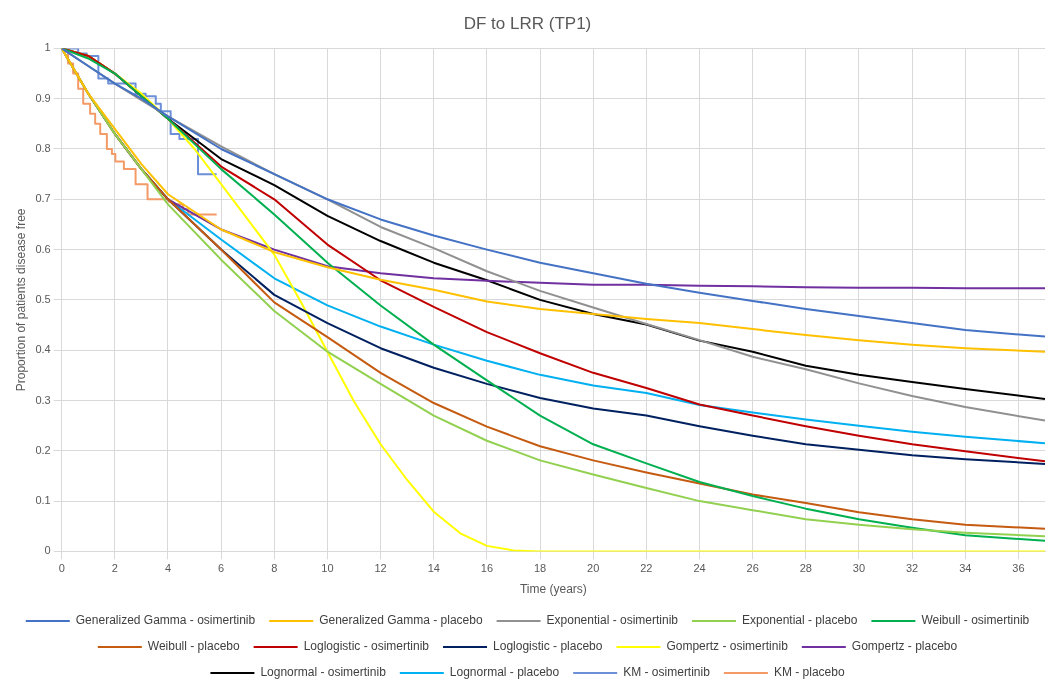 Image resolution: width=1057 pixels, height=695 pixels. What do you see at coordinates (114, 568) in the screenshot?
I see `x-tick-label: 2` at bounding box center [114, 568].